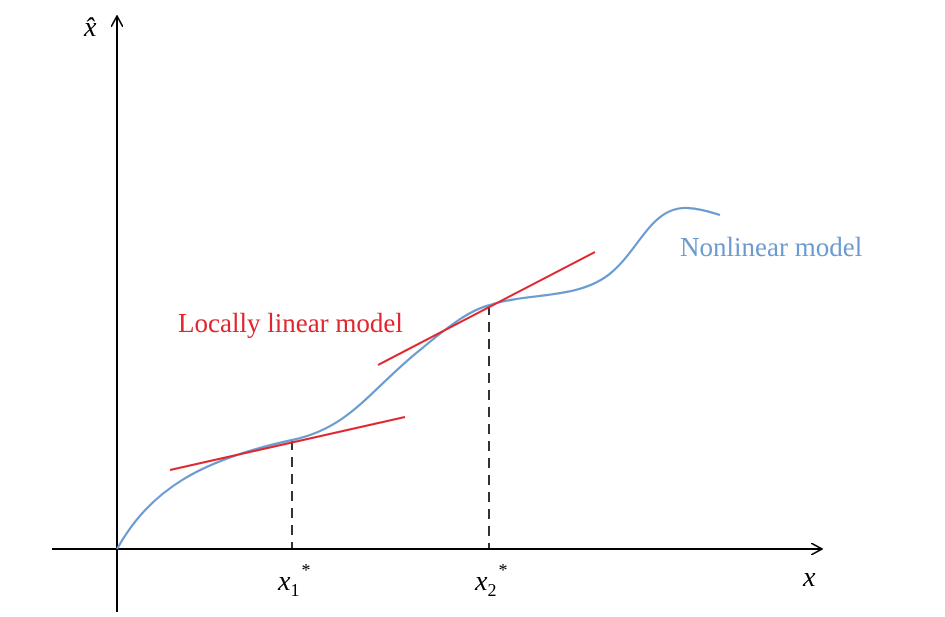 The height and width of the screenshot is (617, 945). I want to click on local-model-label: Locally linear model, so click(290, 323).